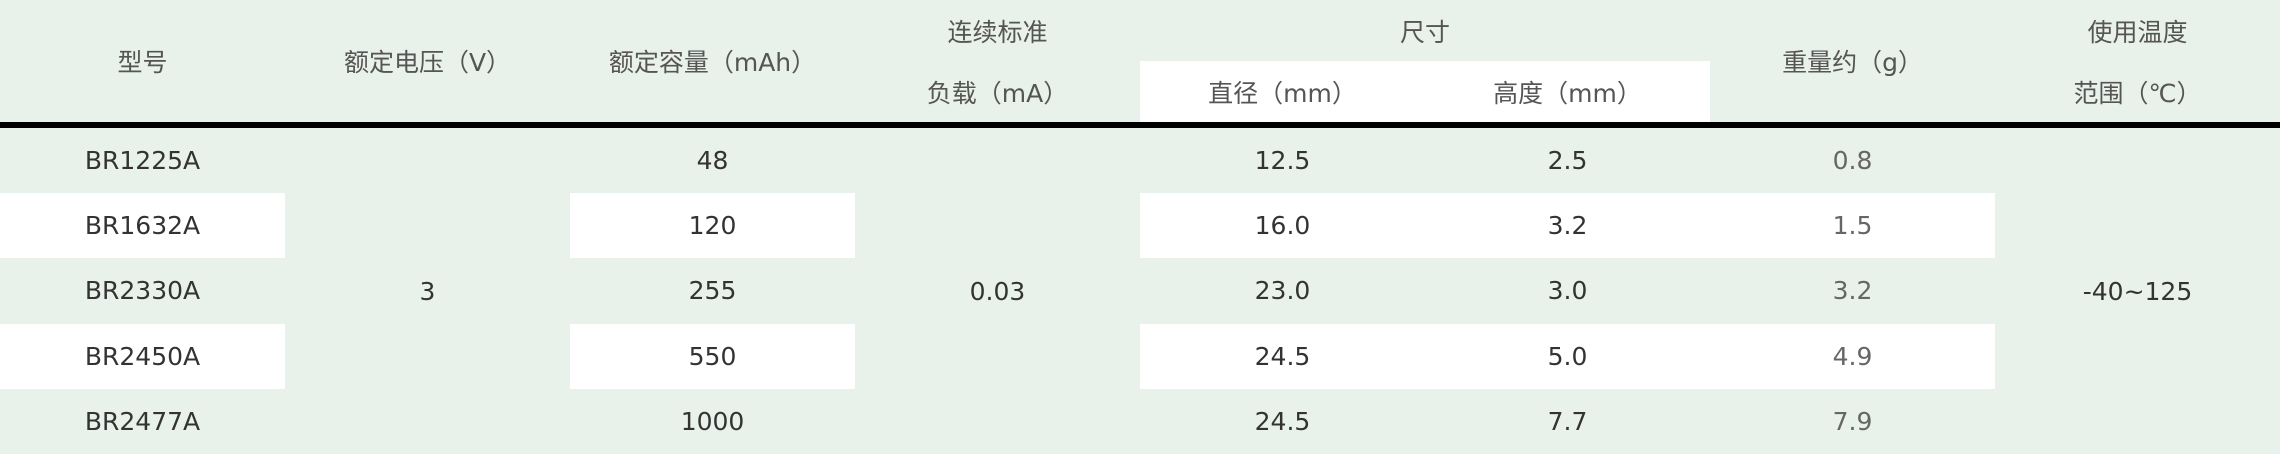 This screenshot has height=454, width=2280. What do you see at coordinates (1567, 226) in the screenshot?
I see `cell-height: 3.2` at bounding box center [1567, 226].